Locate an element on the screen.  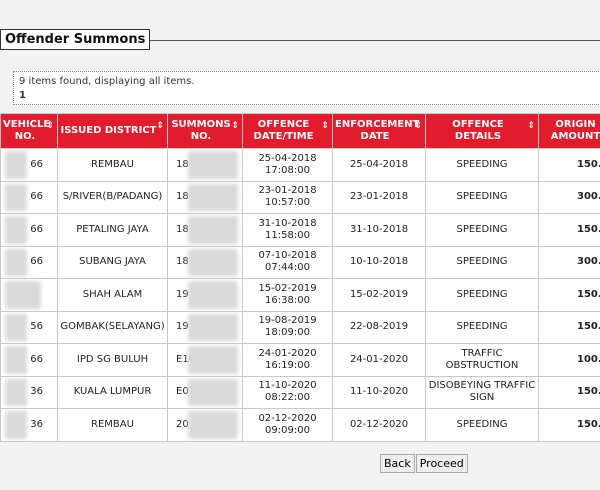
vehicle-text: 36 is located at coordinates (36, 392).